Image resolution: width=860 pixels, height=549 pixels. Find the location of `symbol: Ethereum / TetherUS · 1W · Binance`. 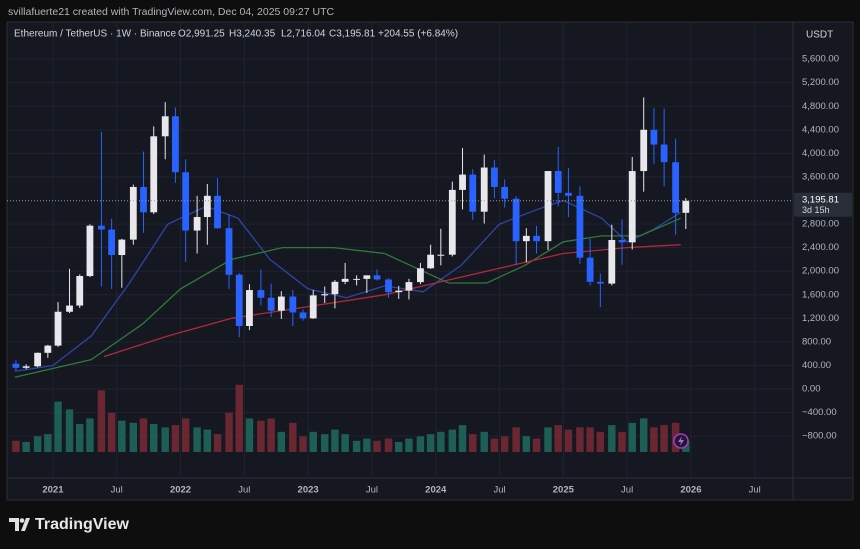

symbol: Ethereum / TetherUS · 1W · Binance is located at coordinates (95, 34).